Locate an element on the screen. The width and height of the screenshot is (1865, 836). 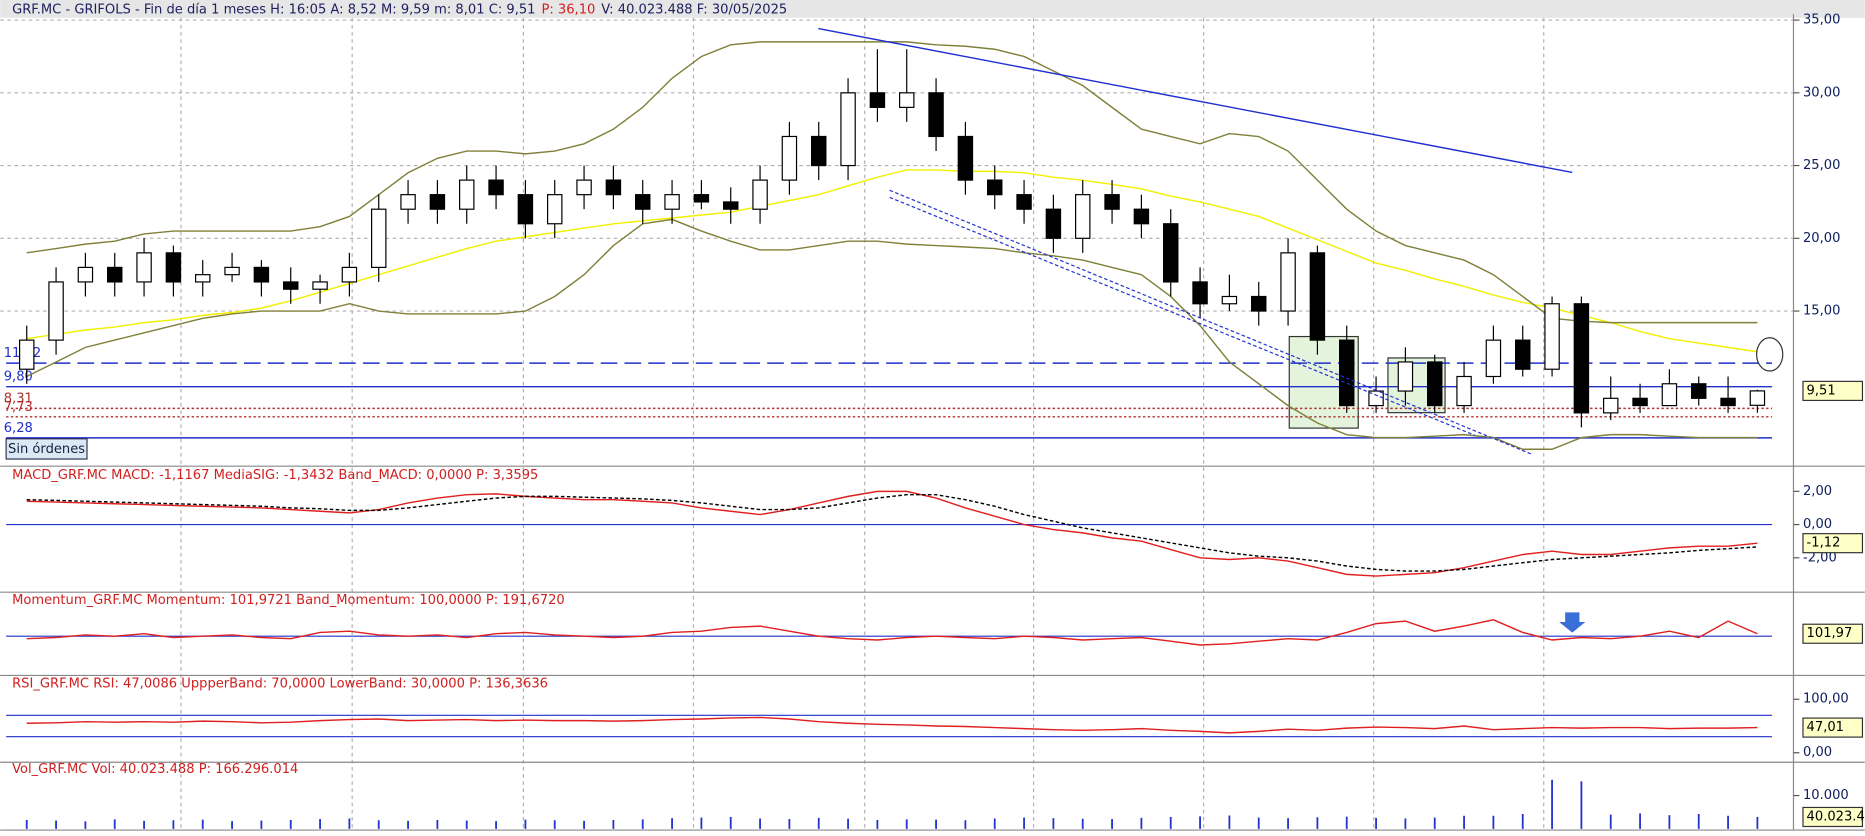
level-label: 8,31 is located at coordinates (18, 398).